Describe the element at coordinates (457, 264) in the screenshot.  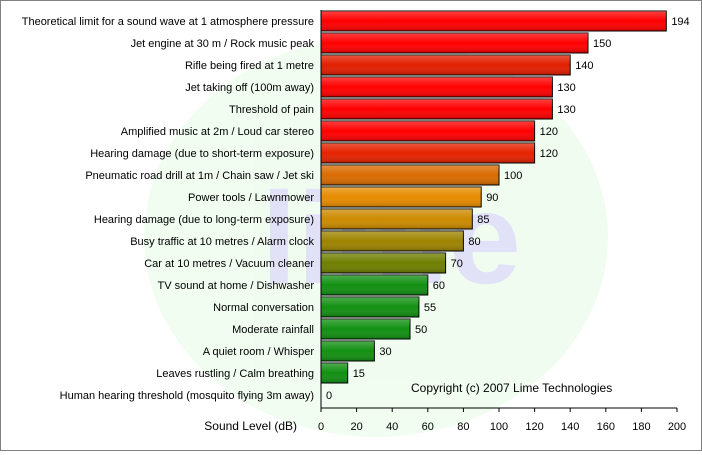
I see `value-label: 70` at that location.